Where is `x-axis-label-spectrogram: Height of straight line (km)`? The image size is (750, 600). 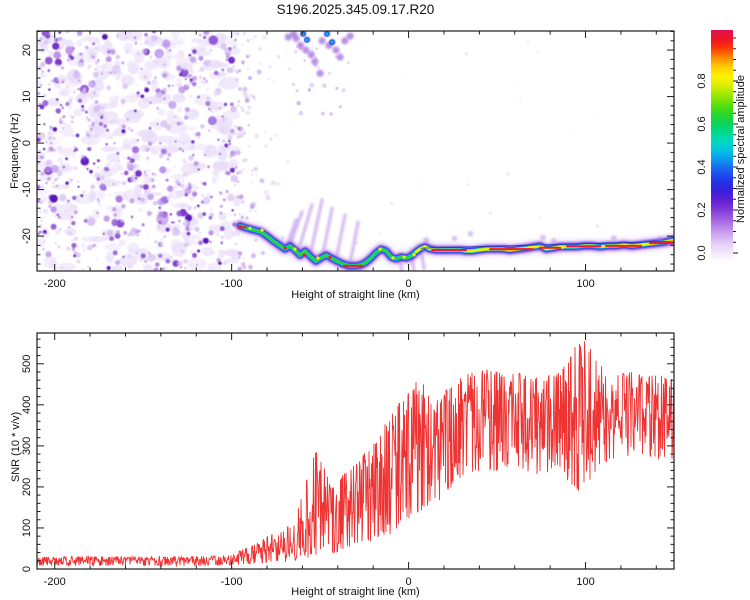
x-axis-label-spectrogram: Height of straight line (km) is located at coordinates (355, 295).